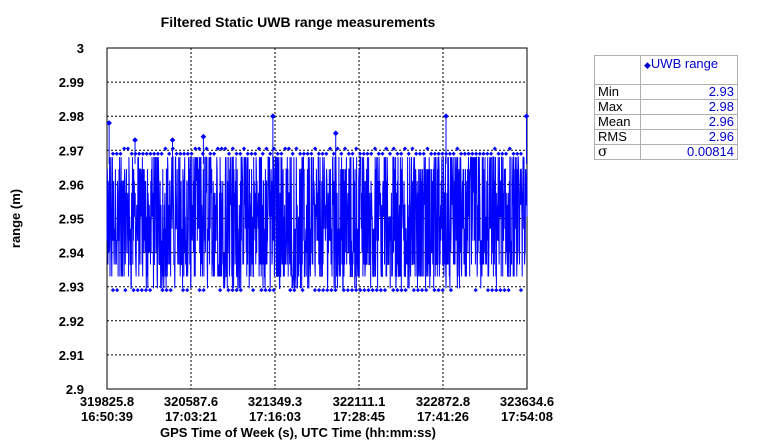  What do you see at coordinates (647, 65) in the screenshot?
I see `legend-marker: ◆` at bounding box center [647, 65].